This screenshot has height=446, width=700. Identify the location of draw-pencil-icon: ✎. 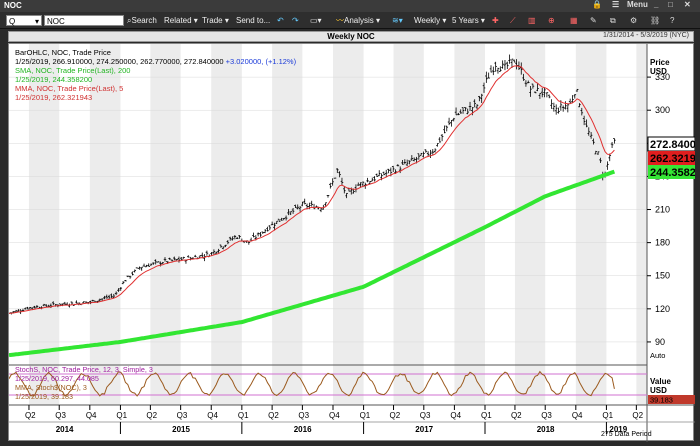
(593, 20).